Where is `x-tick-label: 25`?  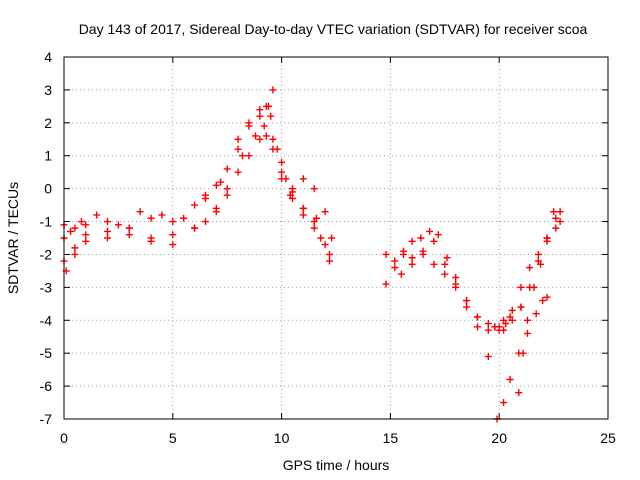 x-tick-label: 25 is located at coordinates (608, 438).